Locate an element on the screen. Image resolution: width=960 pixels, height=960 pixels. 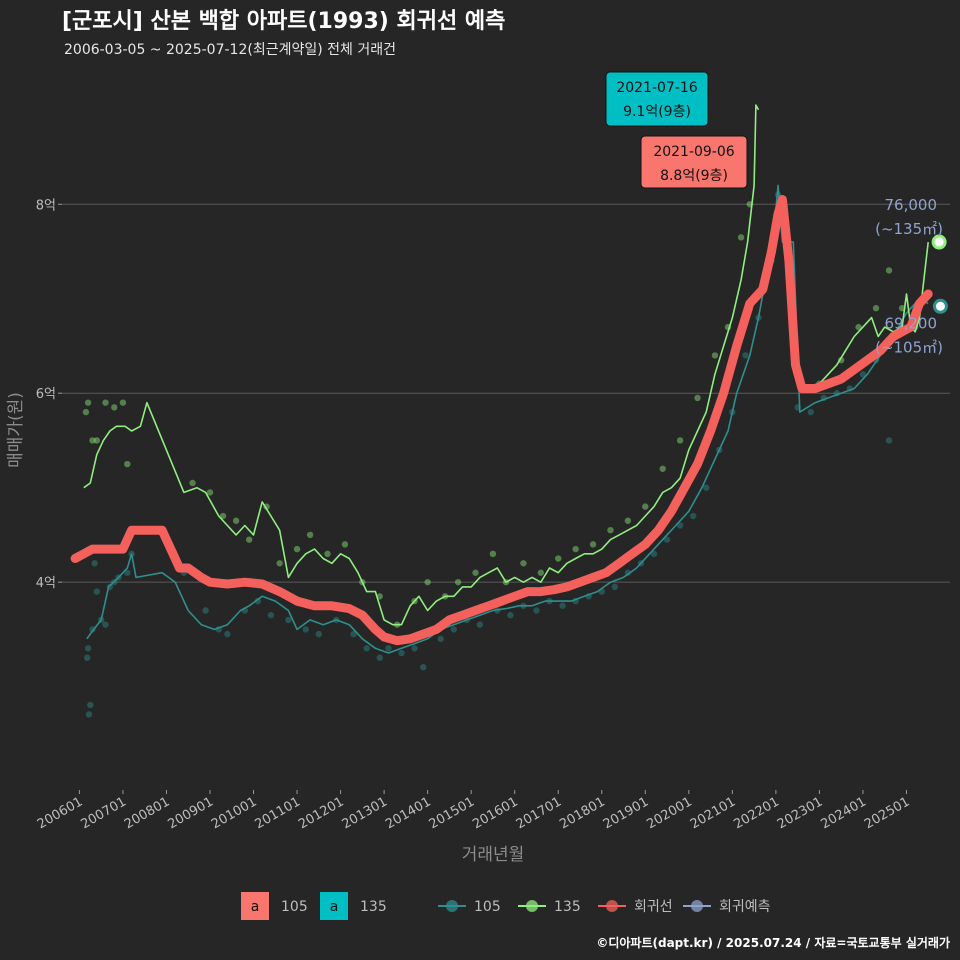
legend-label-s135: 135 is located at coordinates (567, 907).